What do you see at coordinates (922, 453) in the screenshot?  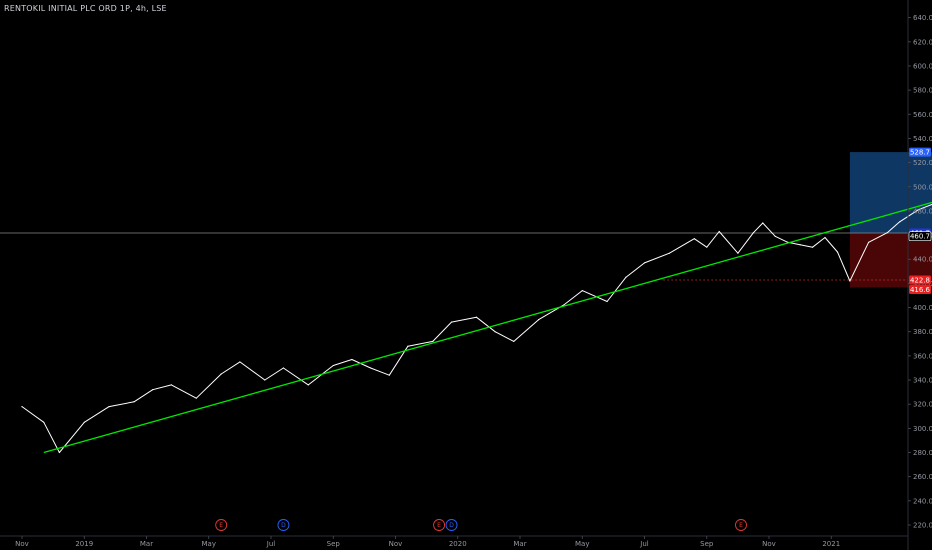 I see `price-tick-label: 280.0` at bounding box center [922, 453].